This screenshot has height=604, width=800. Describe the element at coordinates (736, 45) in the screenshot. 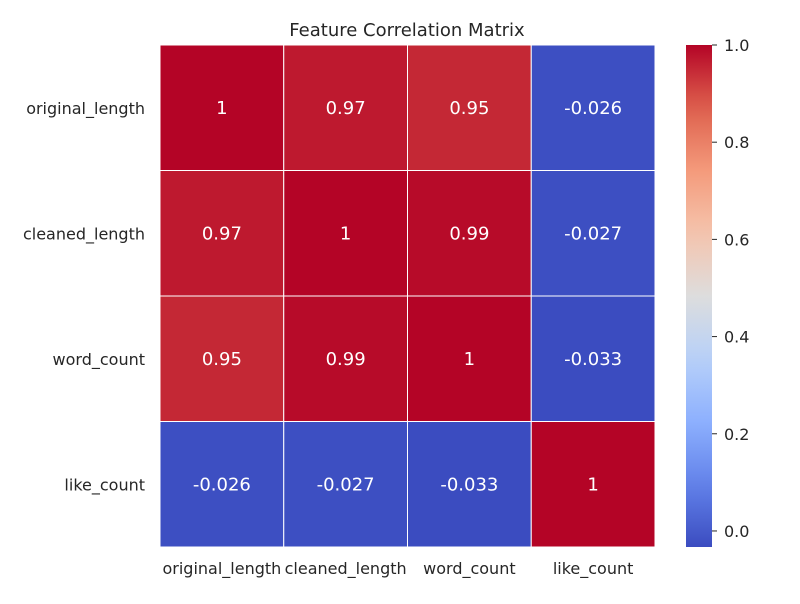

I see `colorbar-tick-label: 1.0` at that location.